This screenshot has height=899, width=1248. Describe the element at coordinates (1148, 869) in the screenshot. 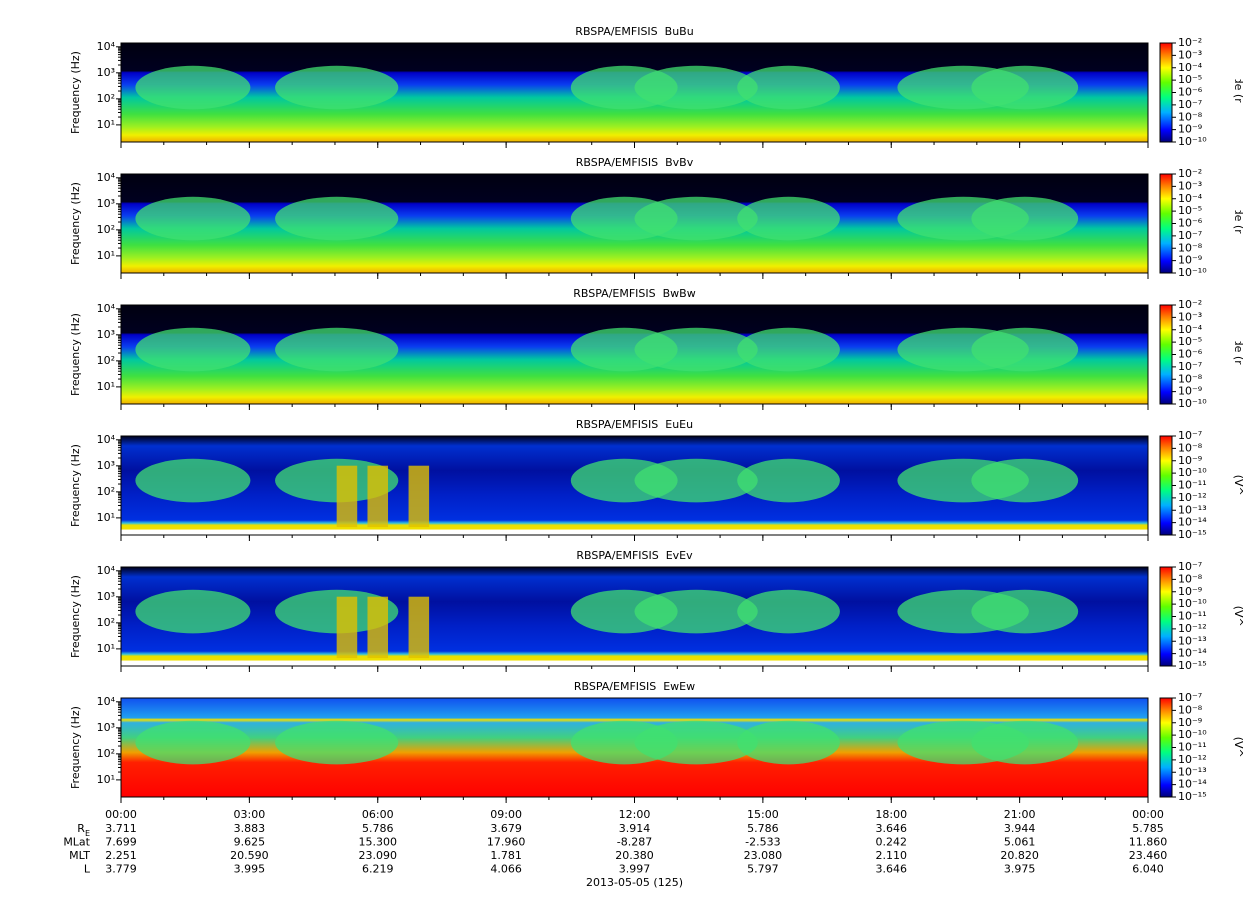

I see `ephemeris-value: 6.040` at that location.